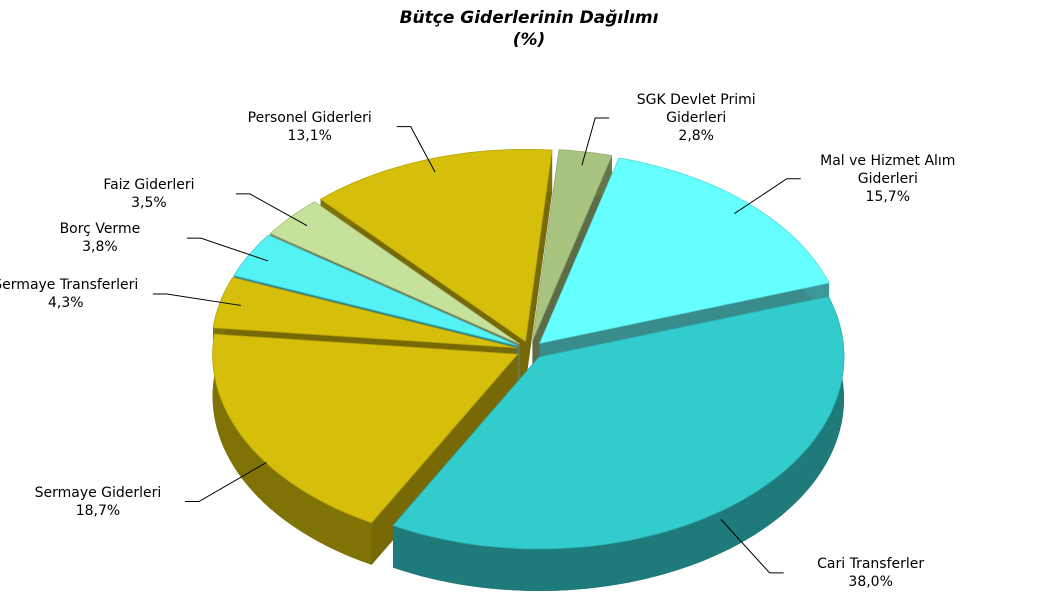 This screenshot has width=1058, height=599. I want to click on category-label: SGK Devlet Primi Giderleri, so click(696, 108).